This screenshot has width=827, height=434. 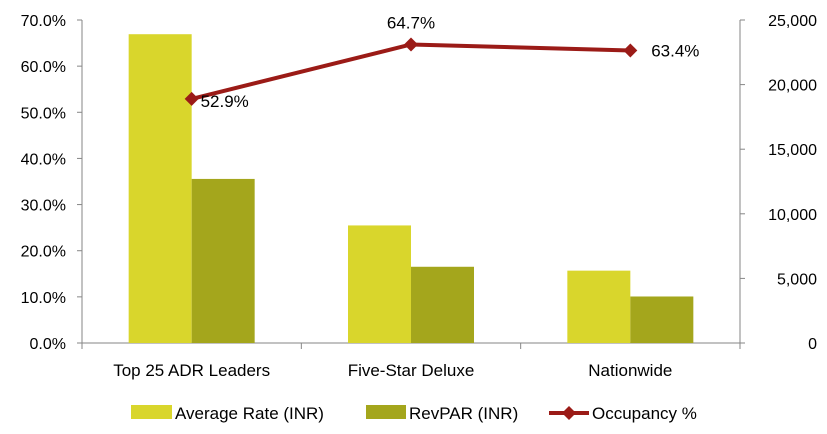 I want to click on left-axis-tick-label: 70.0%, so click(x=43, y=21).